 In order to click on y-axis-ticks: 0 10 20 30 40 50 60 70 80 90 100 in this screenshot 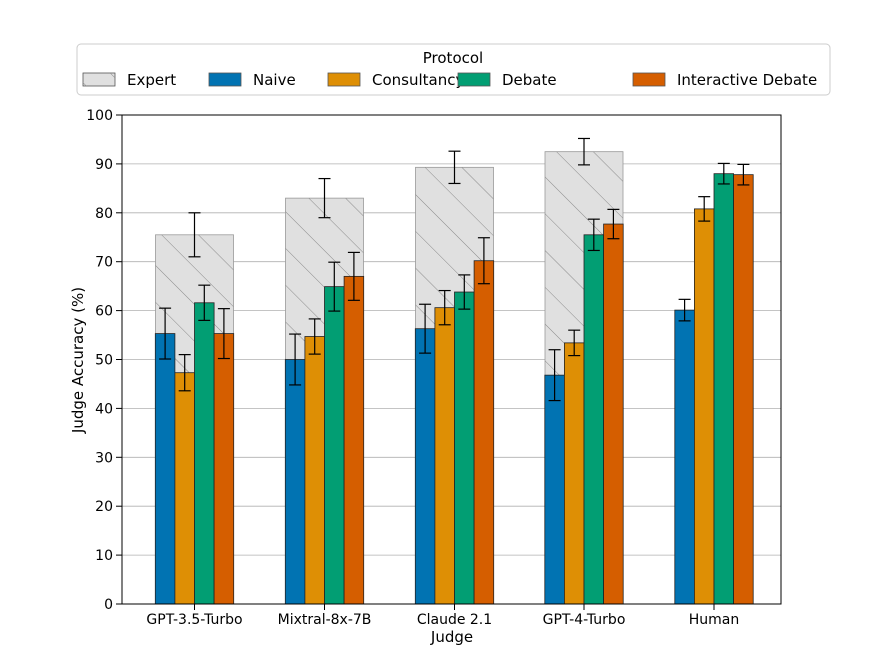, I will do `click(104, 360)`.